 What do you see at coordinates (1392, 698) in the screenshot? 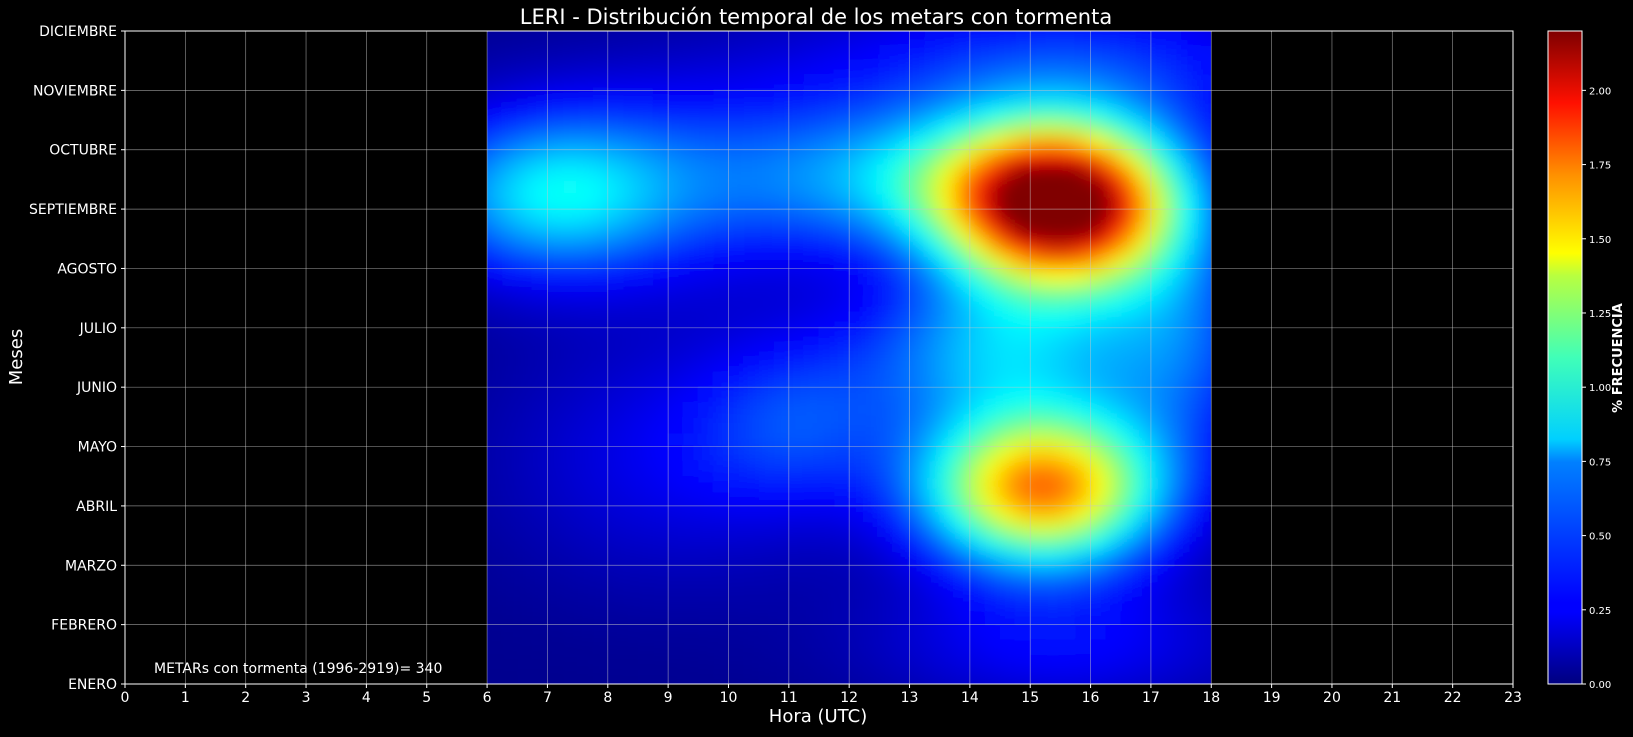
I see `x-tick-label: 21` at bounding box center [1392, 698].